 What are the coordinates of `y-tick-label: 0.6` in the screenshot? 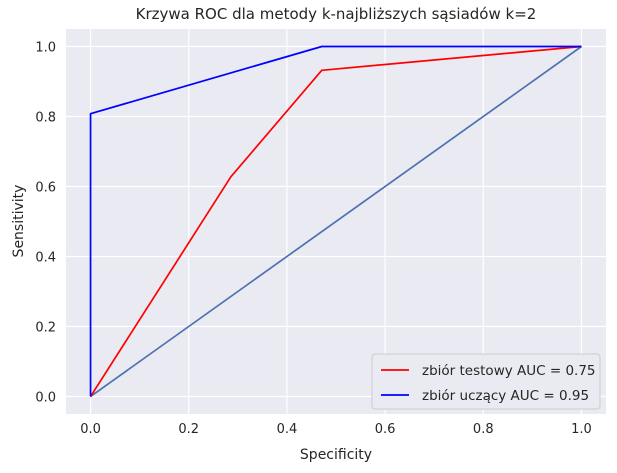 It's located at (45, 188).